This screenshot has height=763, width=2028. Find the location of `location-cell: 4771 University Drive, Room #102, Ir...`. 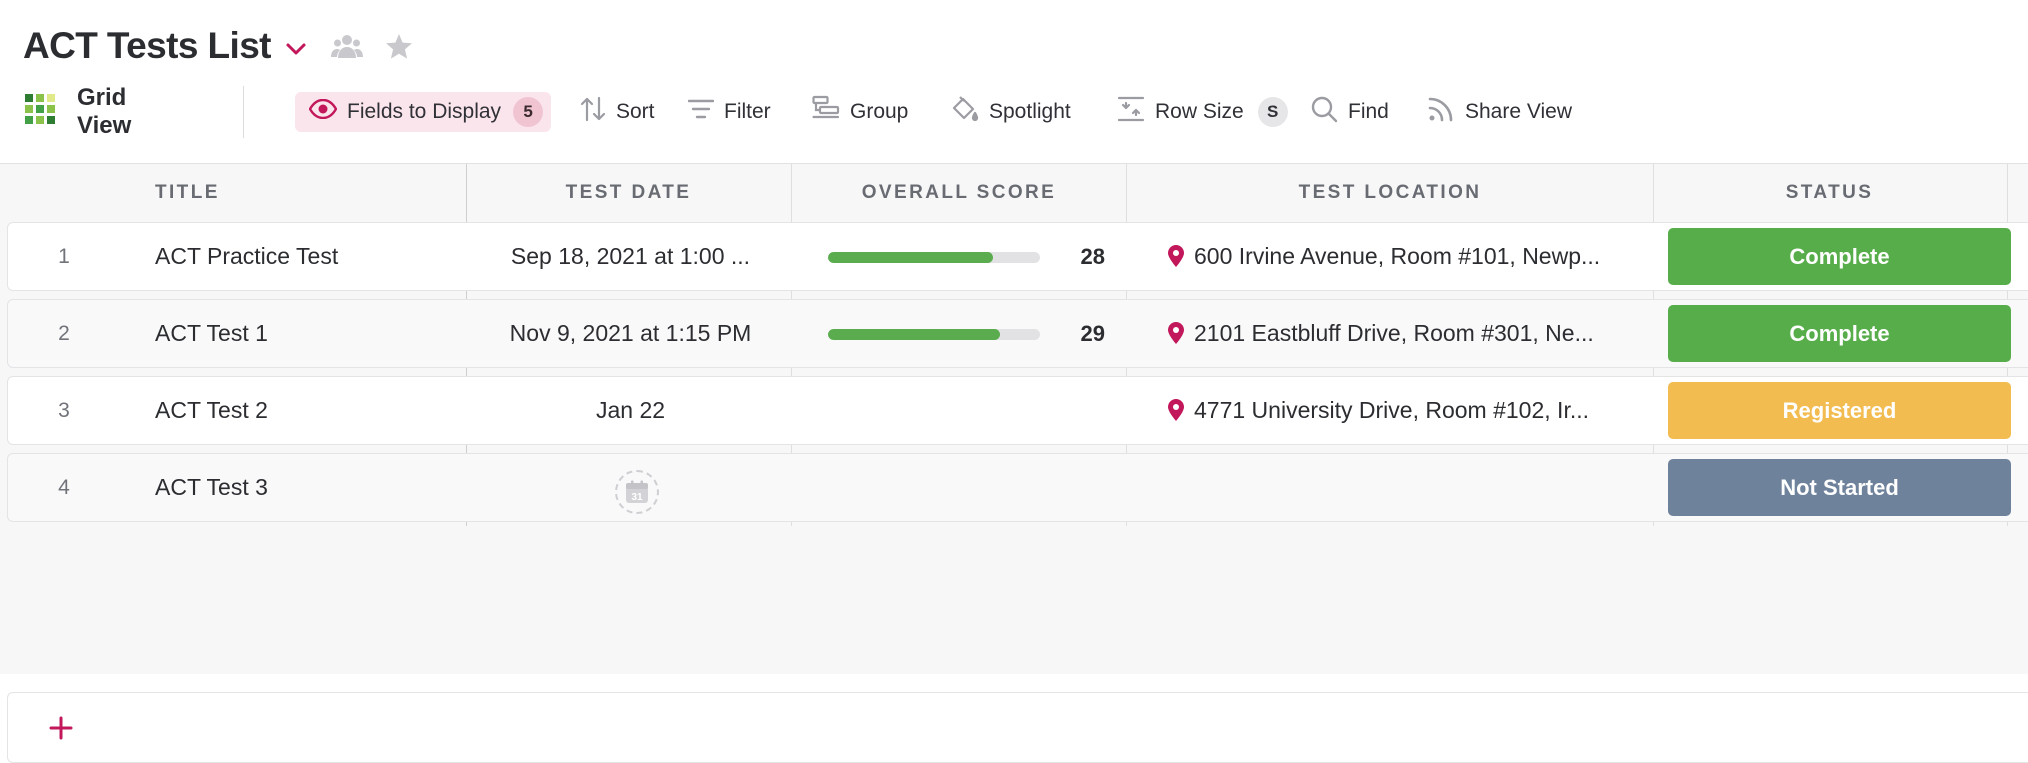

location-cell: 4771 University Drive, Room #102, Ir... is located at coordinates (1391, 410).